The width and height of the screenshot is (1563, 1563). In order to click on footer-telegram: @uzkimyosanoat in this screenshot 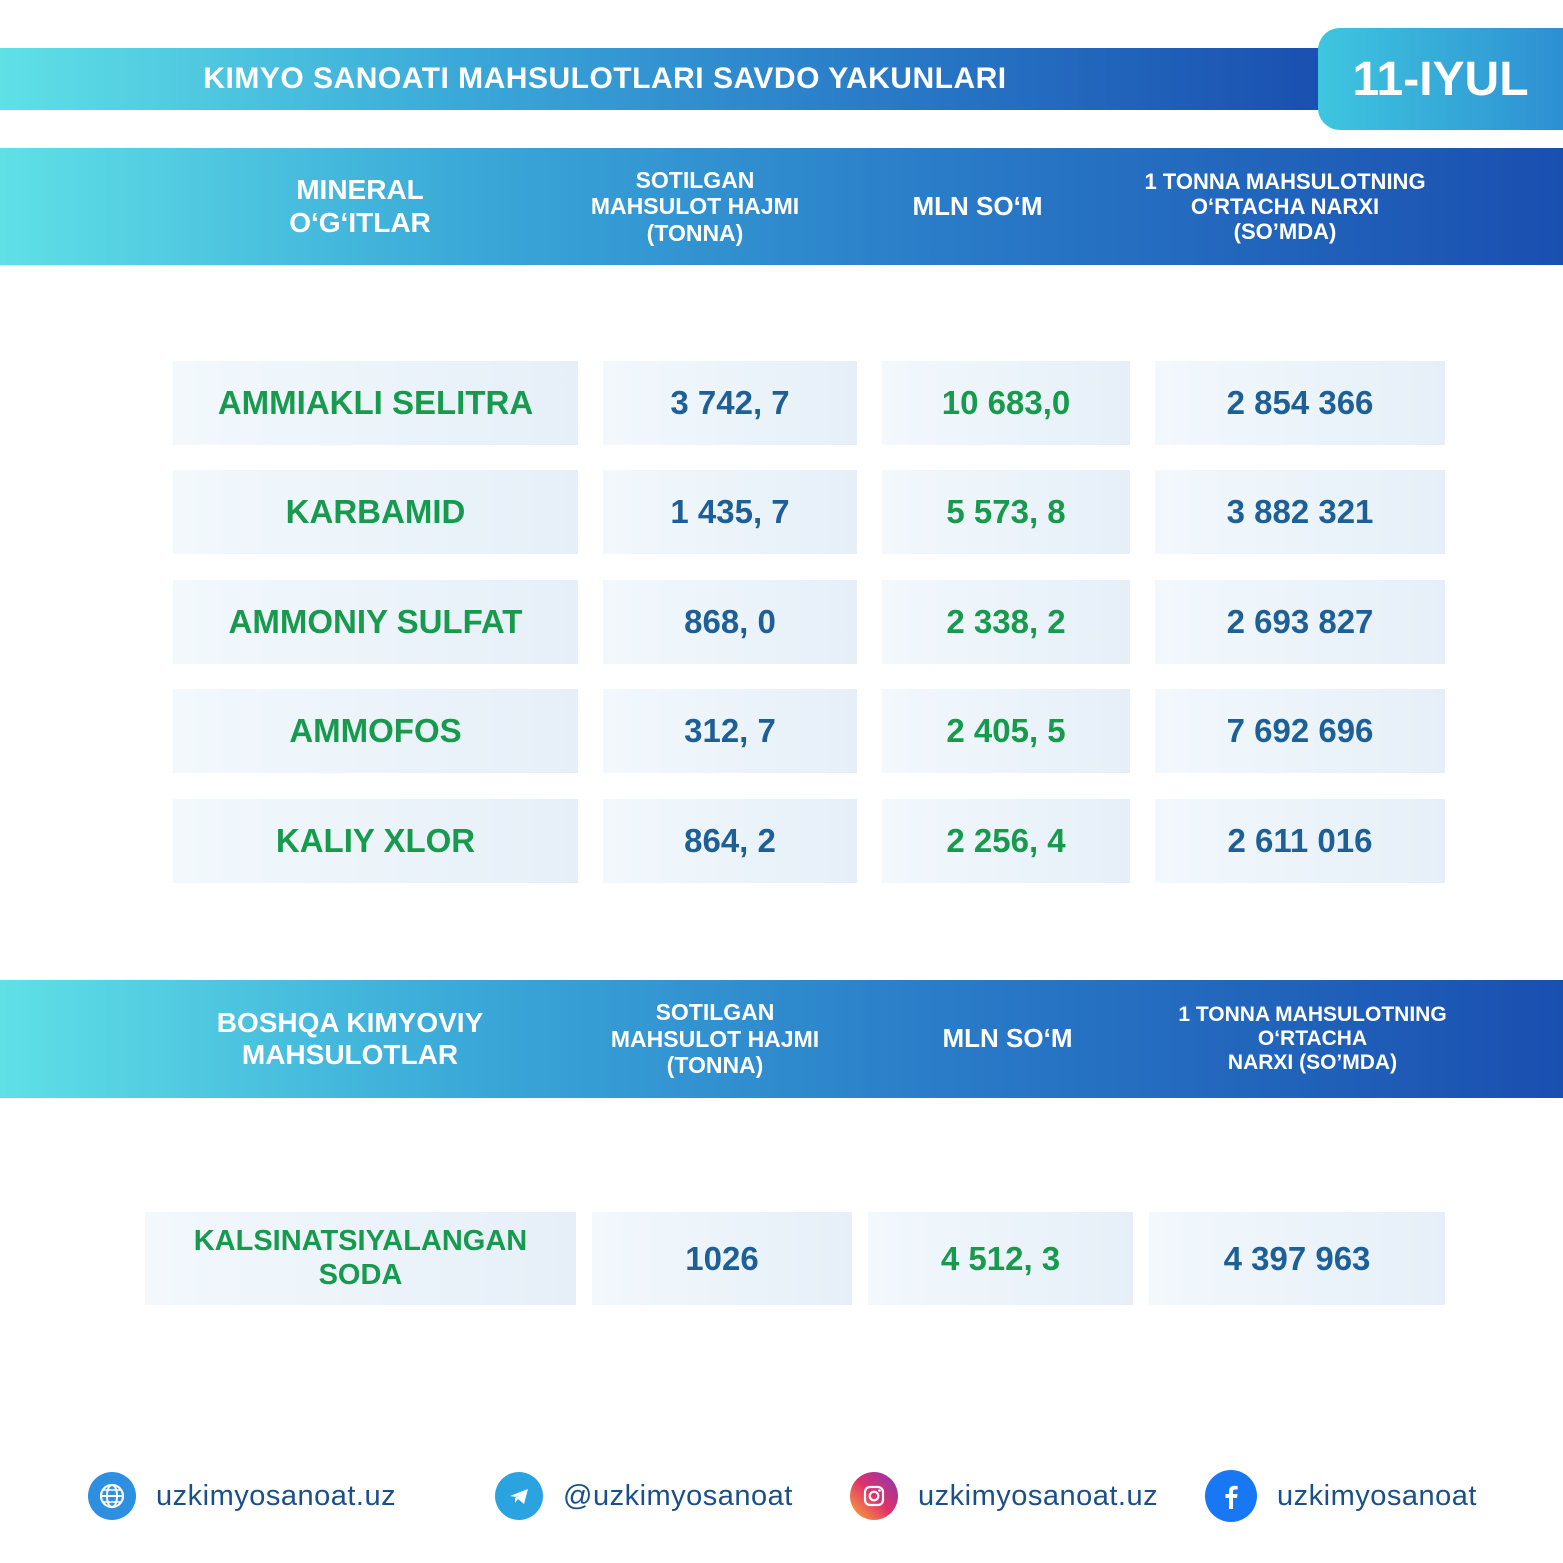, I will do `click(644, 1496)`.